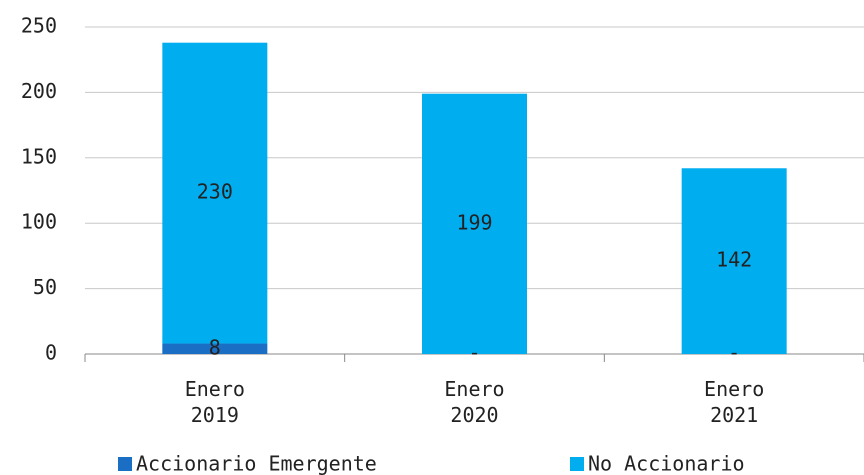  I want to click on y-tick-label: 0, so click(51, 353).